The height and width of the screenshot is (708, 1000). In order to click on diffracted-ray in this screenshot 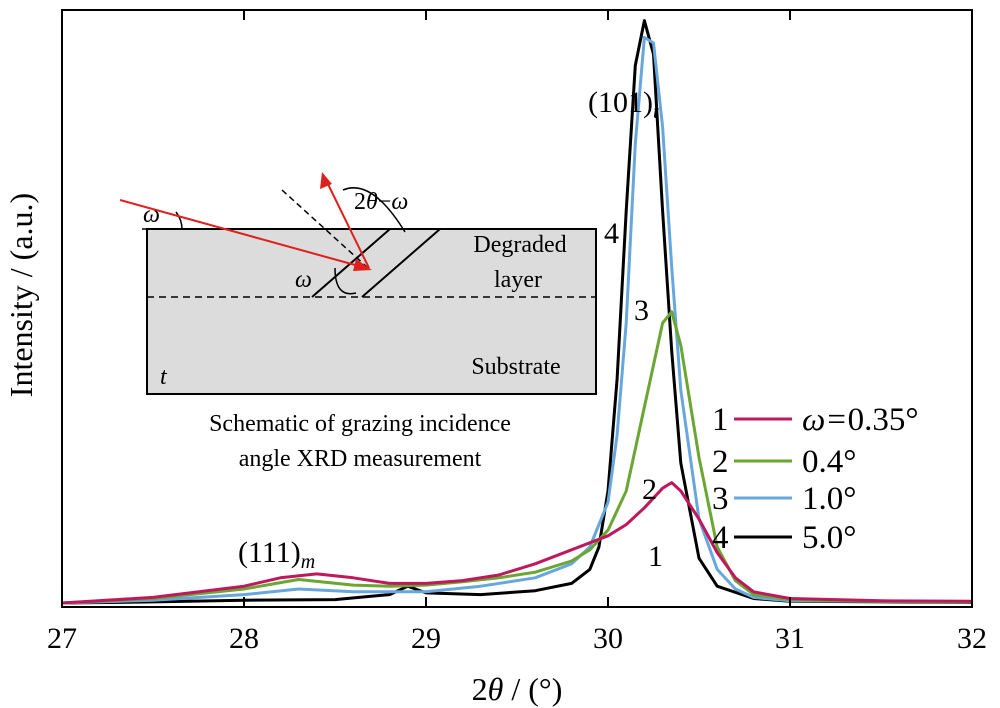, I will do `click(347, 223)`.